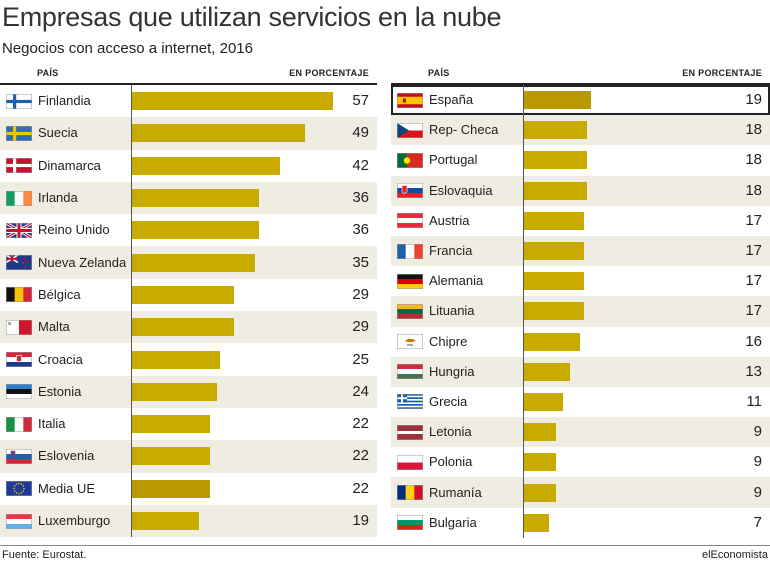 Image resolution: width=770 pixels, height=565 pixels. What do you see at coordinates (360, 391) in the screenshot?
I see `value-label: 24` at bounding box center [360, 391].